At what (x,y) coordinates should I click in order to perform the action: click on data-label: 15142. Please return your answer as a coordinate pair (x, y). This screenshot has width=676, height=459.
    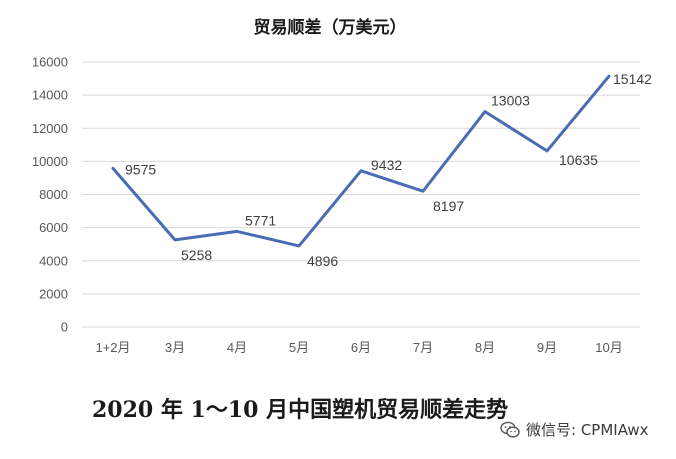
    Looking at the image, I should click on (632, 79).